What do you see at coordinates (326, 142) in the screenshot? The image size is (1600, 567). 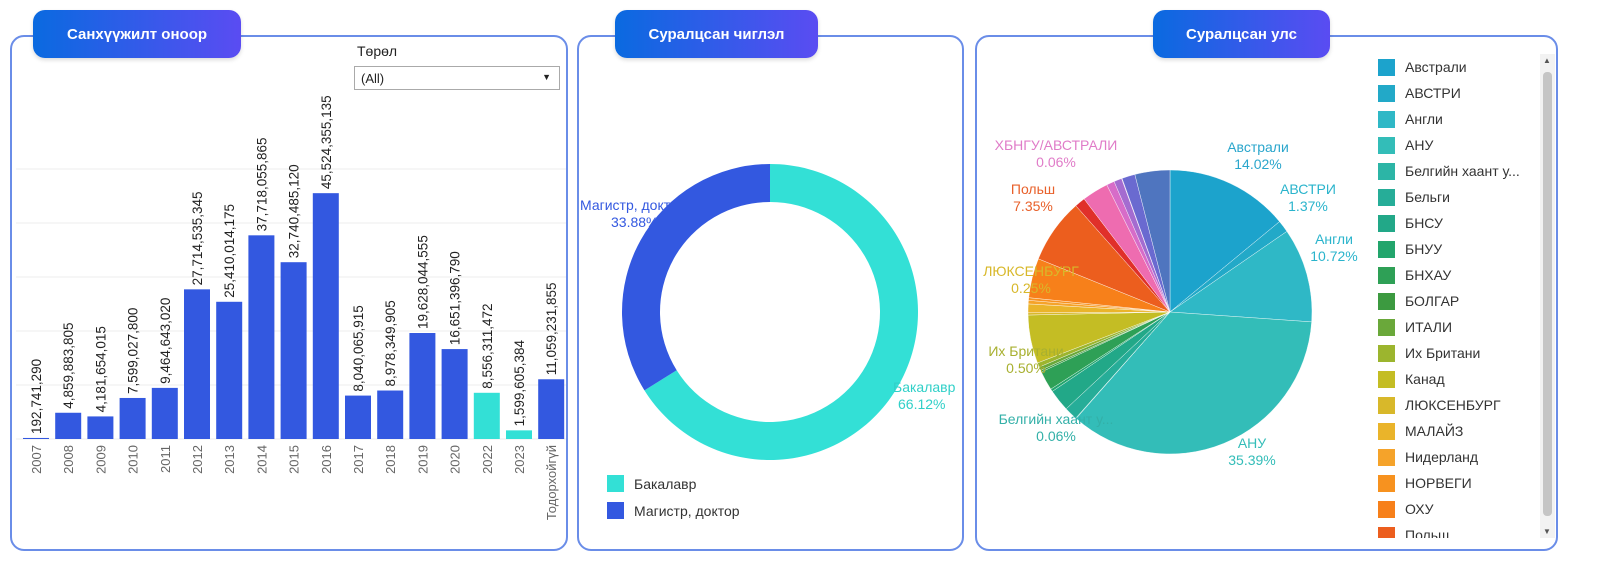 I see `bar-data-label: 45,524,355,135` at bounding box center [326, 142].